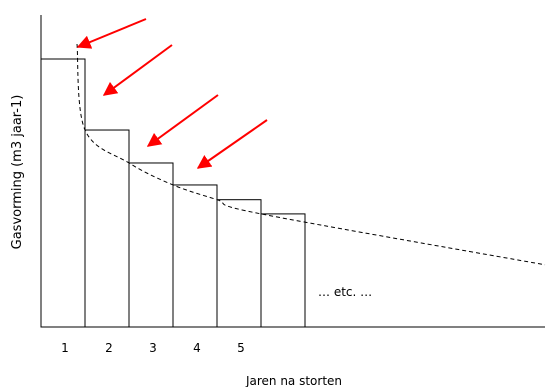 The width and height of the screenshot is (549, 387). Describe the element at coordinates (109, 348) in the screenshot. I see `x-tick-label: 2` at that location.